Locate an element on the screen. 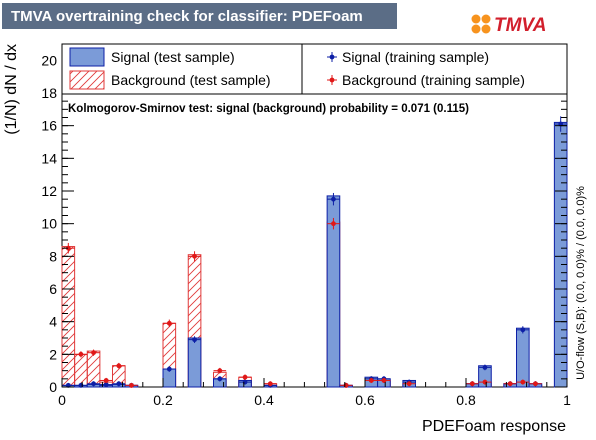 The image size is (596, 440). y-tick-label: 6 is located at coordinates (53, 289).